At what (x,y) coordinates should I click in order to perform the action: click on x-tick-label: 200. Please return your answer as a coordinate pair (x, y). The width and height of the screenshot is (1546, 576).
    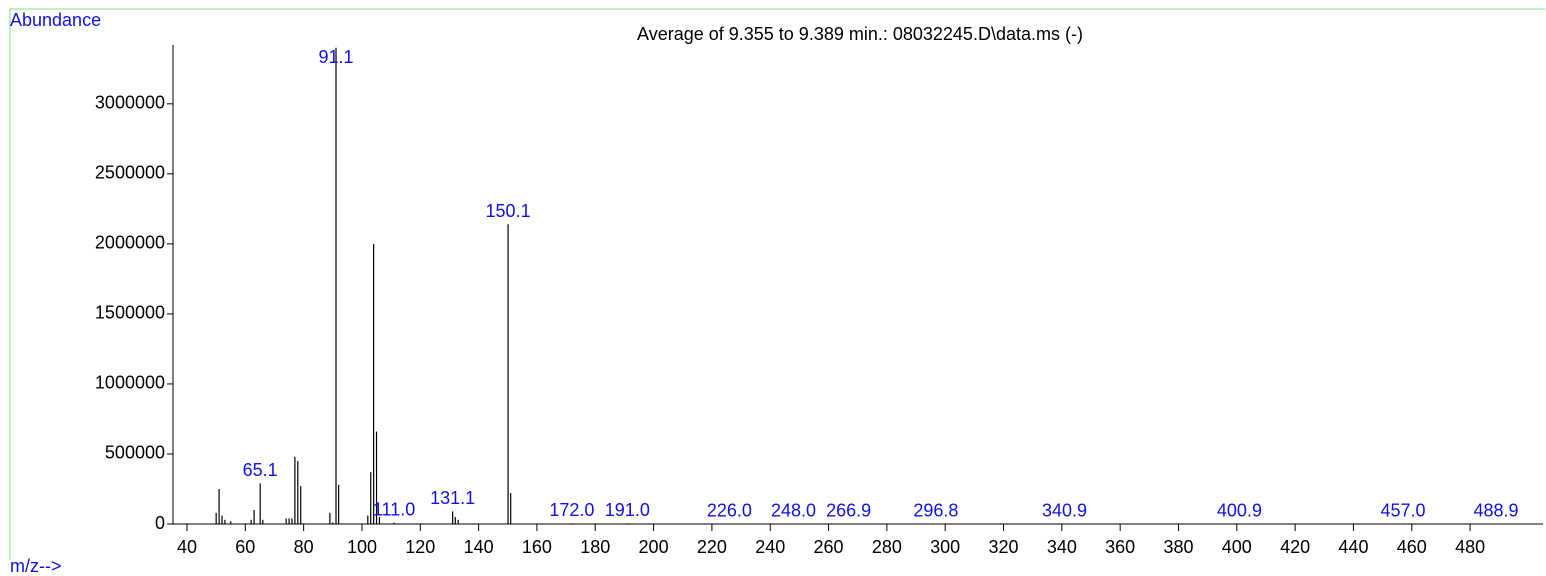
    Looking at the image, I should click on (654, 547).